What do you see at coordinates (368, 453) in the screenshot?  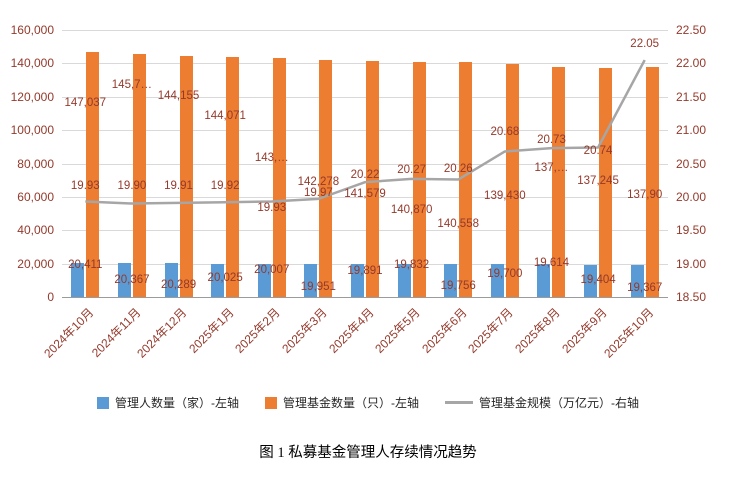 I see `figure-caption: 图 1 私募基金管理人存续情况趋势` at bounding box center [368, 453].